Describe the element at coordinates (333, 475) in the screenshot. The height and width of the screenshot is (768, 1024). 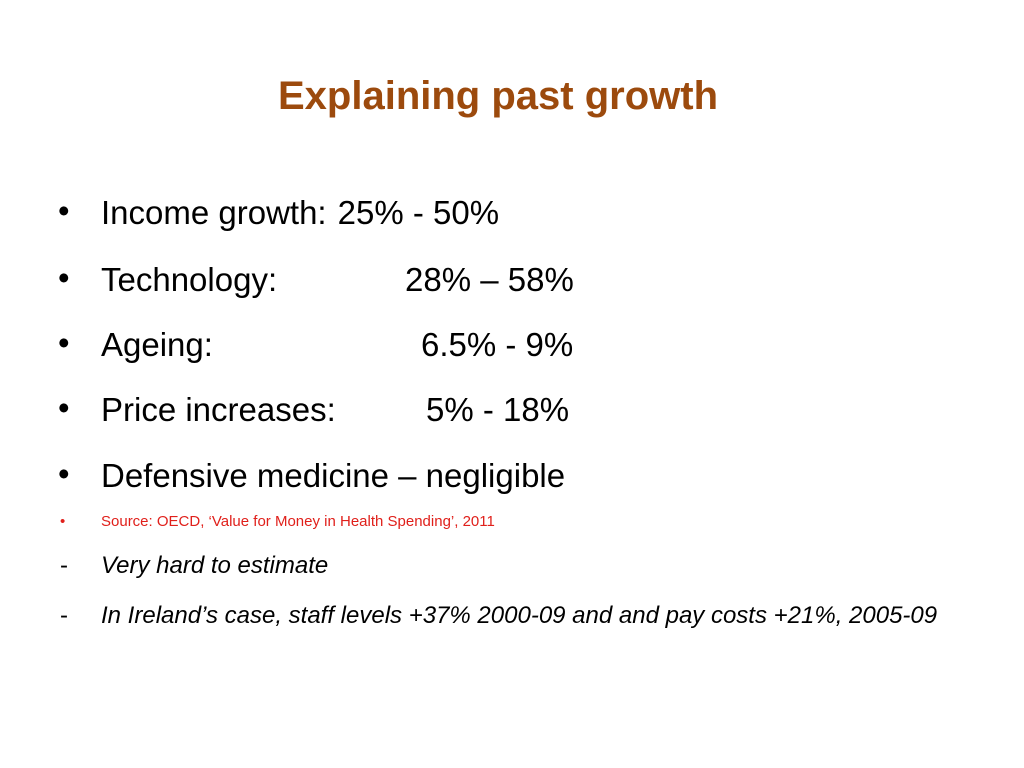
I see `bullet-label: Defensive medicine – negligible` at that location.